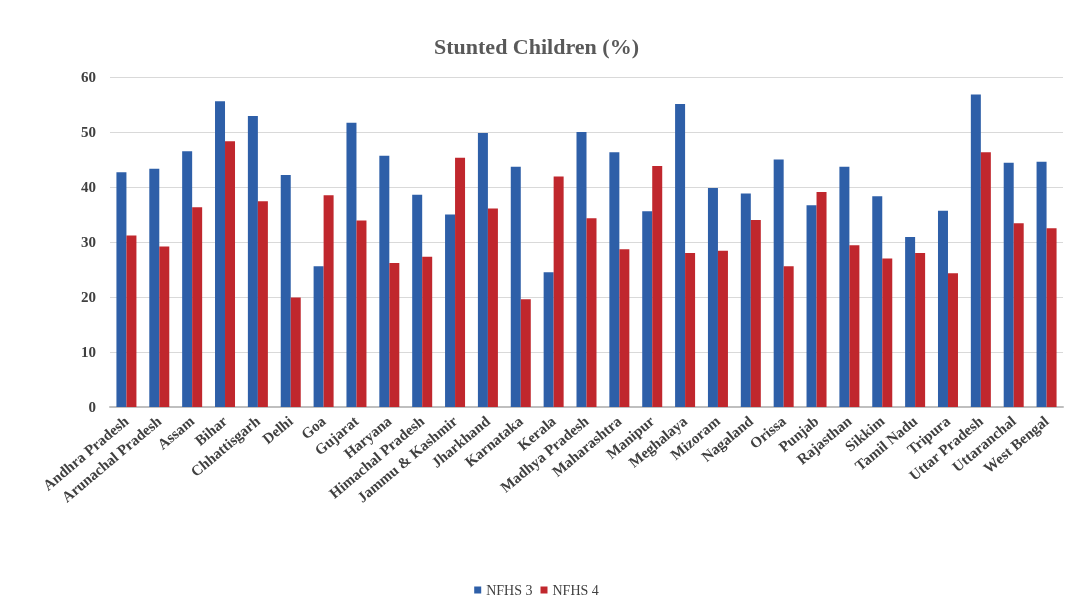 This screenshot has height=606, width=1073. What do you see at coordinates (88, 187) in the screenshot?
I see `y-tick-label: 40` at bounding box center [88, 187].